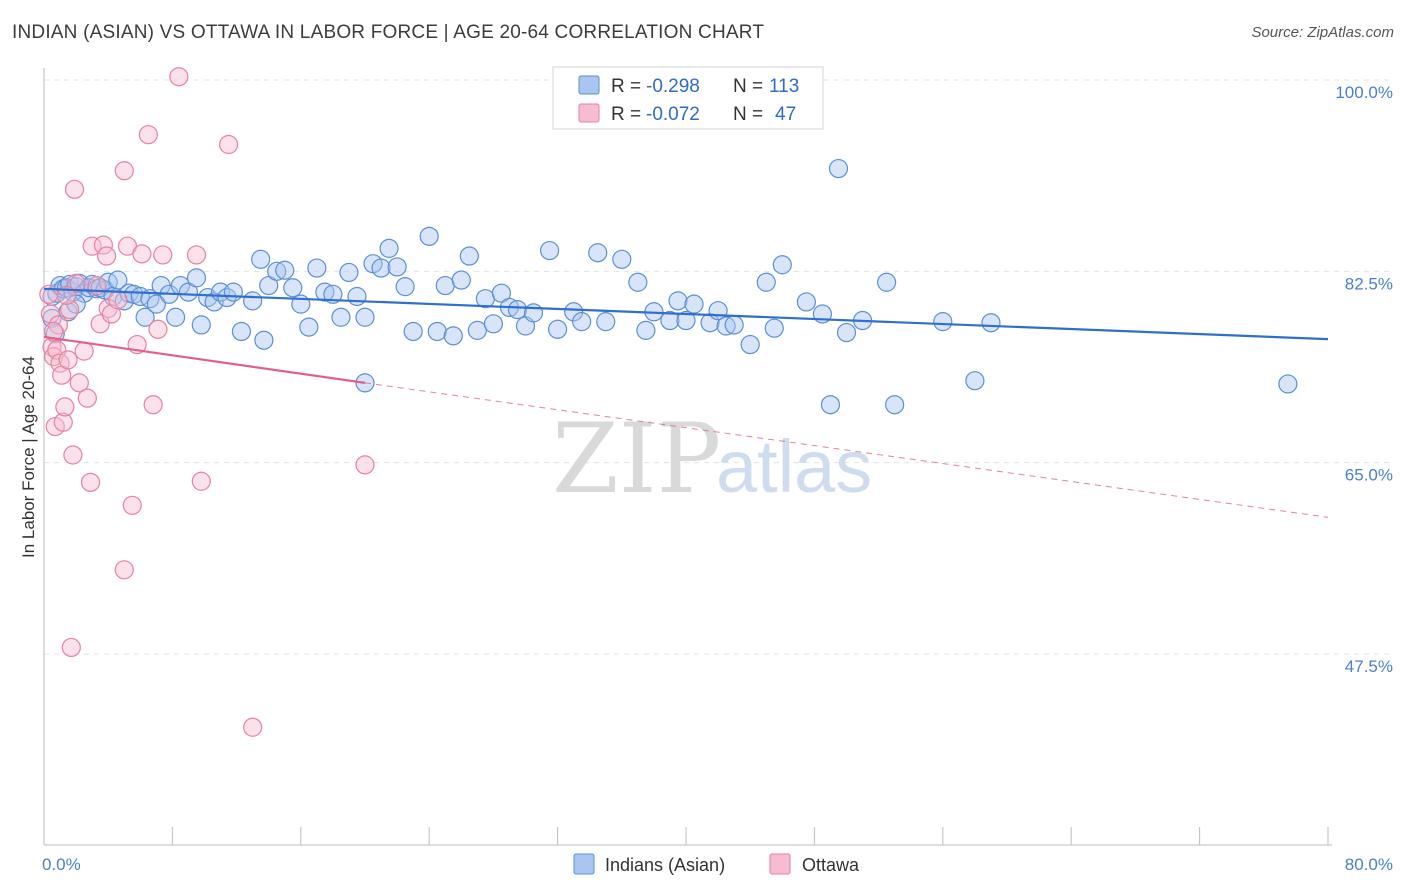  Describe the element at coordinates (1322, 32) in the screenshot. I see `source-label: Source: ZipAtlas.com` at that location.